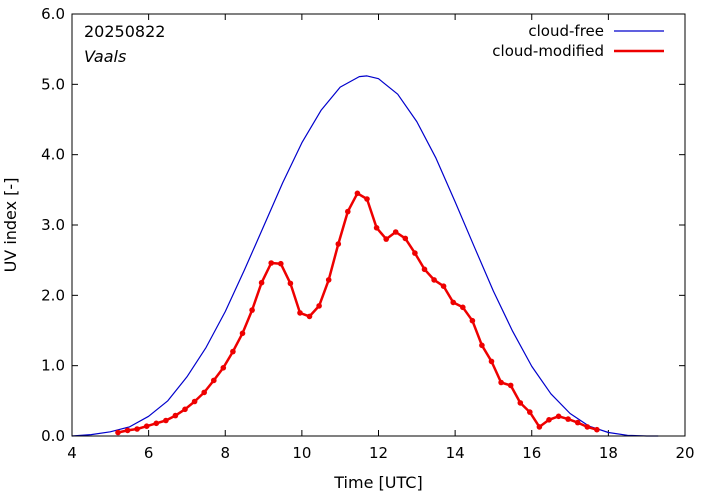 This screenshot has width=702, height=497. I want to click on x-tick-label: 16, so click(531, 453).